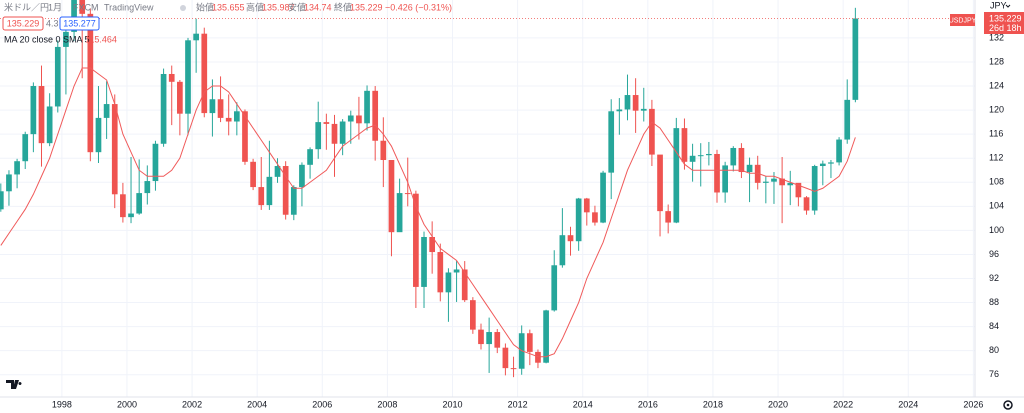 The width and height of the screenshot is (1024, 413). What do you see at coordinates (418, 7) in the screenshot?
I see `change: −0.426 (−0.31%)` at bounding box center [418, 7].